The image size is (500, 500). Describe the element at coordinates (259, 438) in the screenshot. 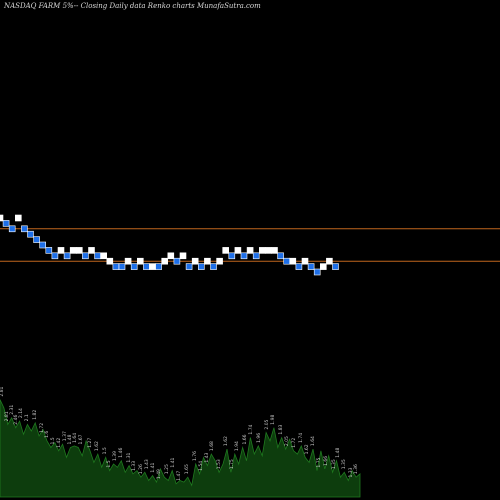

I see `volume-label: 1.96` at that location.